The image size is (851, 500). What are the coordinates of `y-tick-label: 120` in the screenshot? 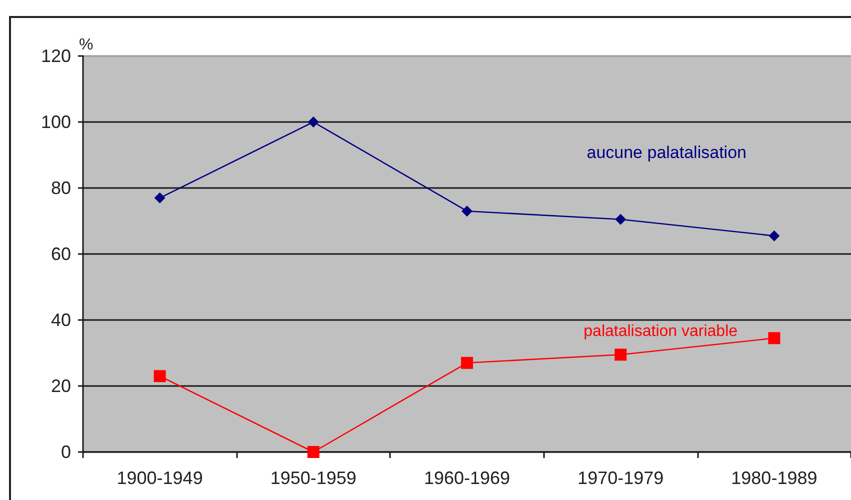 It's located at (55, 56).